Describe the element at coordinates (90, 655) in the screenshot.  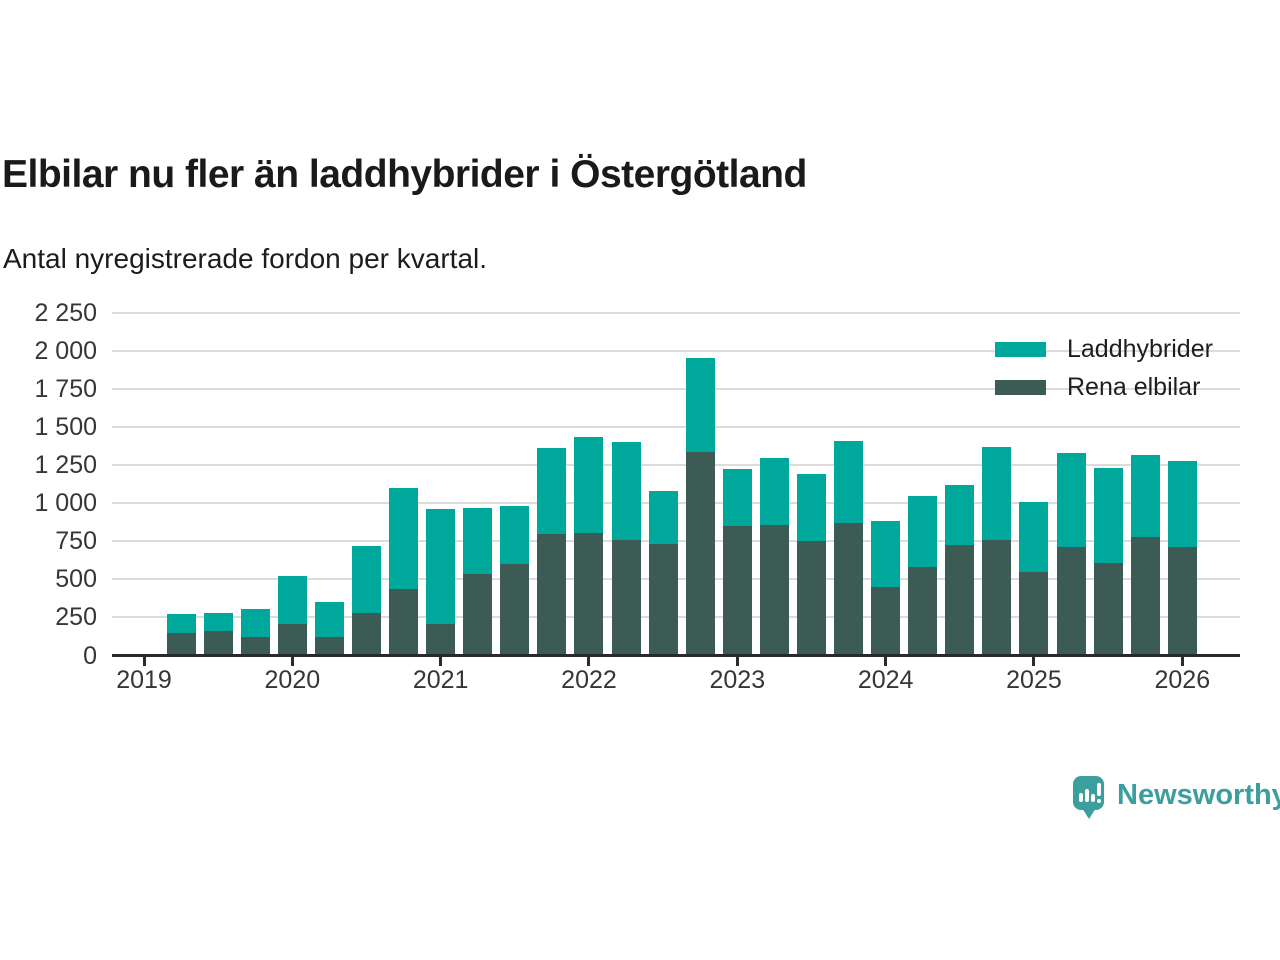
I see `y-axis-tick-label: 0` at that location.